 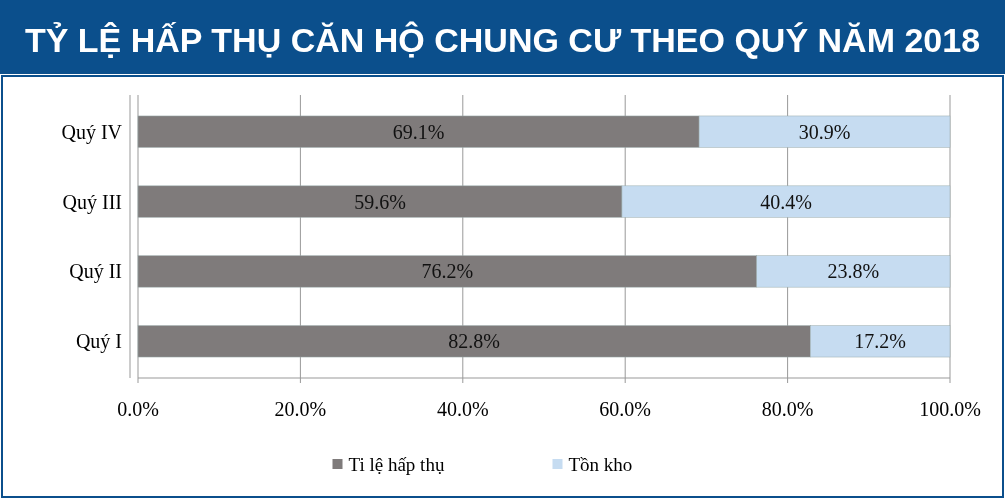 What do you see at coordinates (380, 201) in the screenshot?
I see `data-label: 59.6%` at bounding box center [380, 201].